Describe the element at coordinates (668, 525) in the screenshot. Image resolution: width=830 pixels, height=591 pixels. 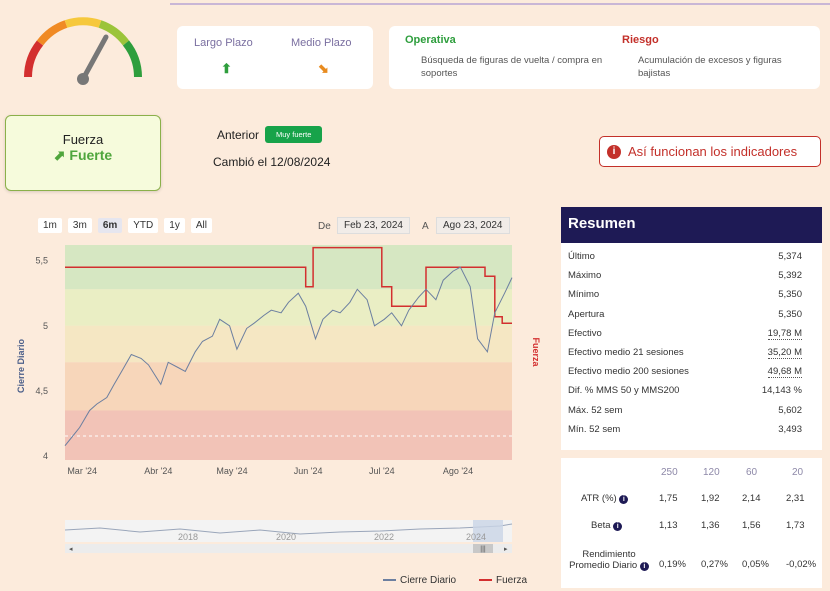
I see `stats-cell: 1,13` at that location.